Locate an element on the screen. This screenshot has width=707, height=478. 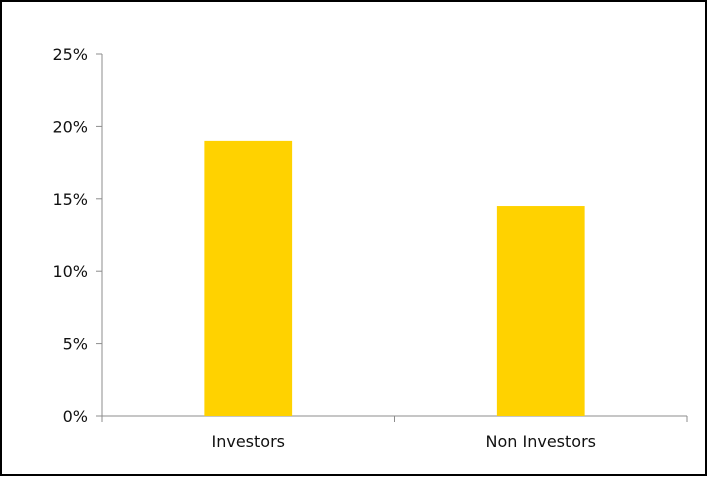
y-tick-label: 10% is located at coordinates (70, 271).